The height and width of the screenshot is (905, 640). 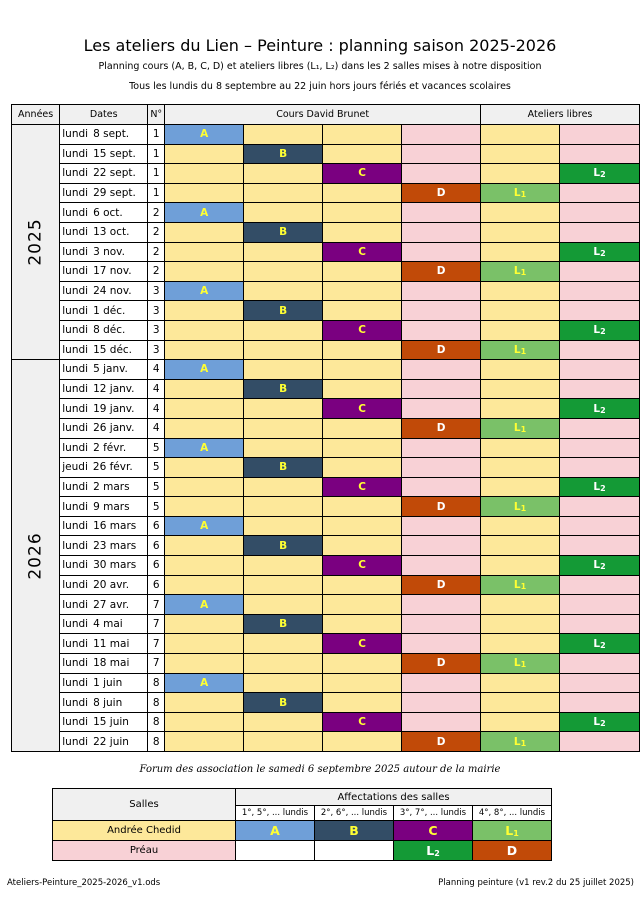 What do you see at coordinates (326, 291) in the screenshot?
I see `table-row: lundi 24 nov. 3 A` at bounding box center [326, 291].